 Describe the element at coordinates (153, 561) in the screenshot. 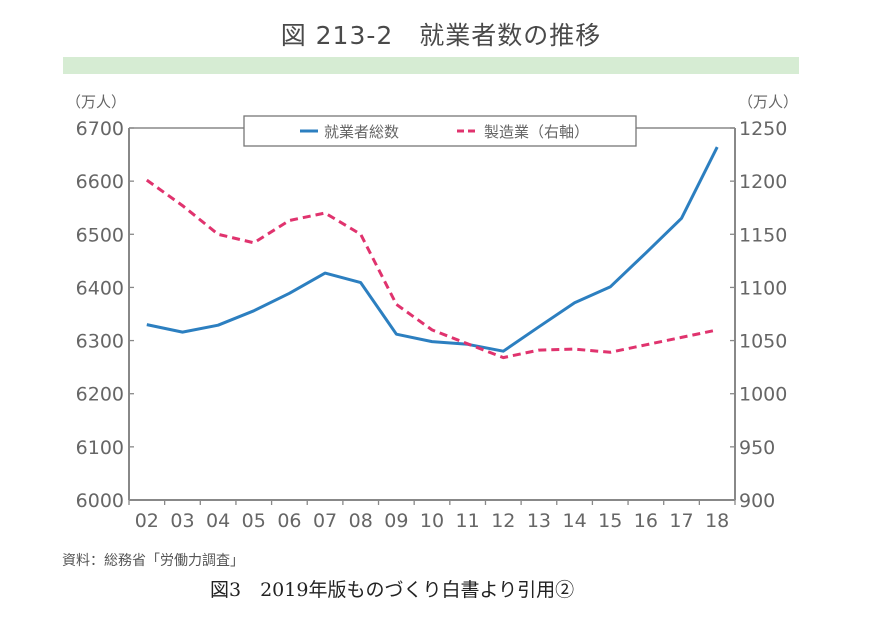

I see `source-note: 資料：総務省「労働力調査」` at that location.